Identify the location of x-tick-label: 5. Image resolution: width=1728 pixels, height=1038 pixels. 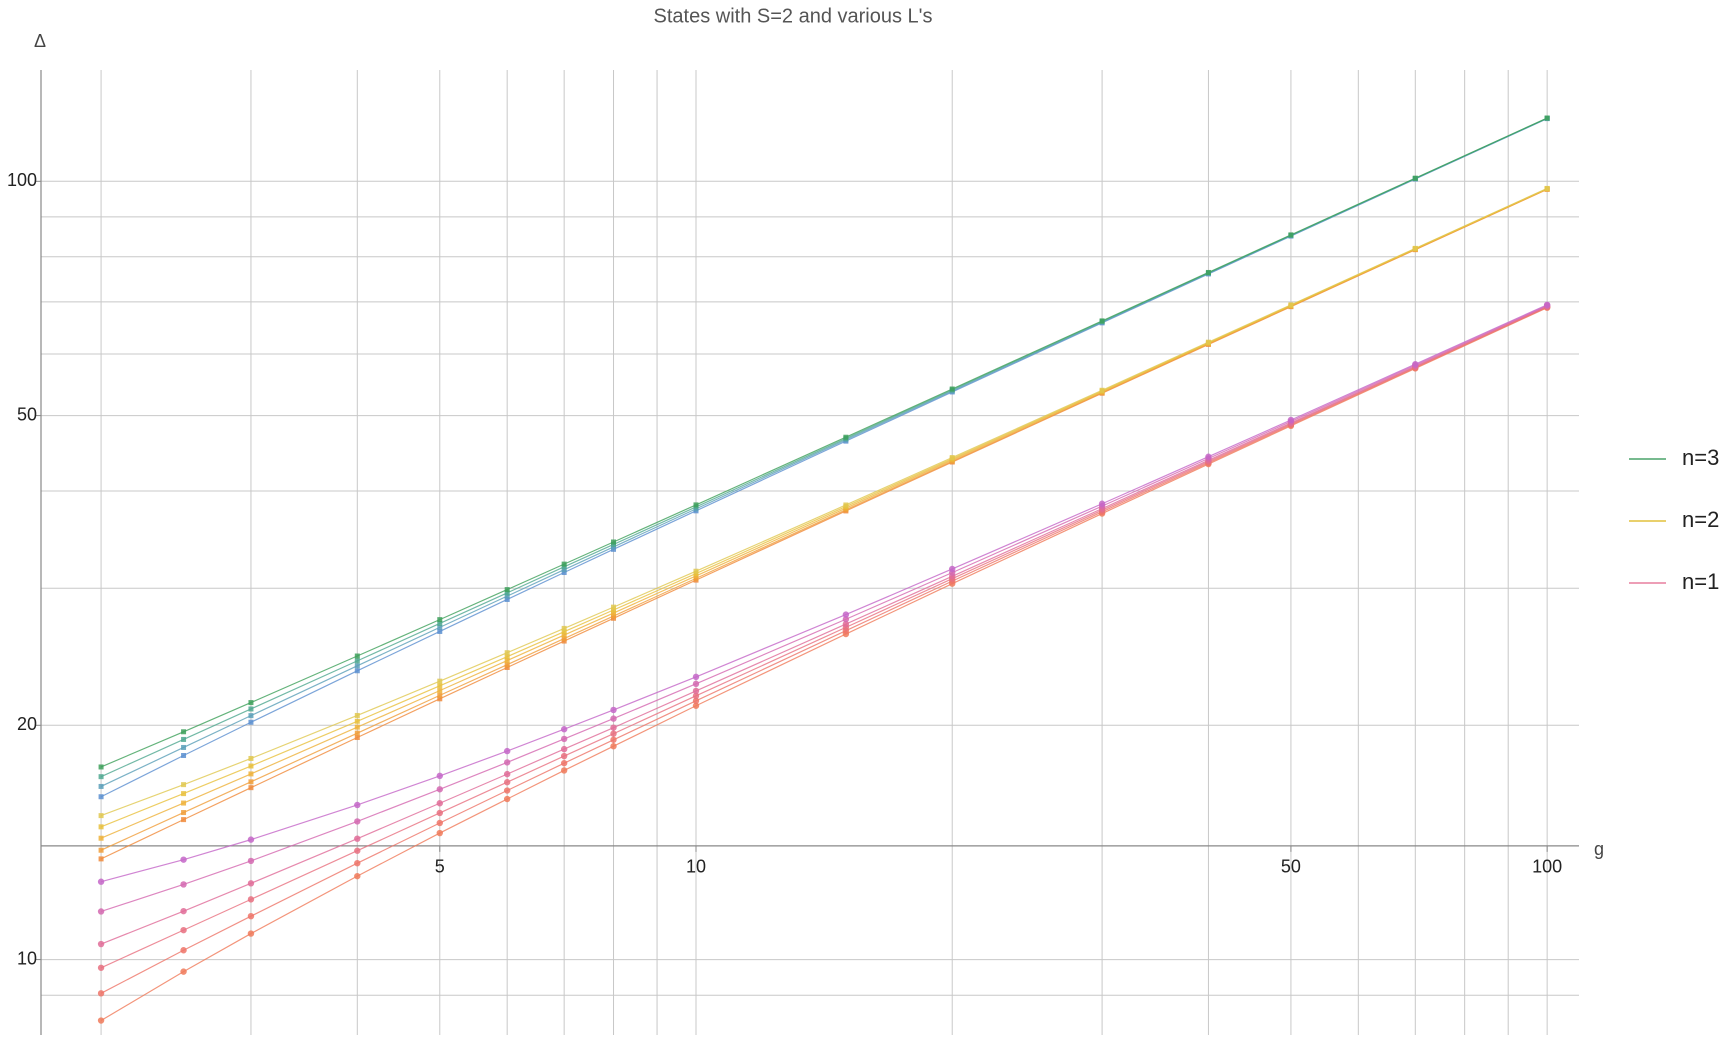
(440, 867).